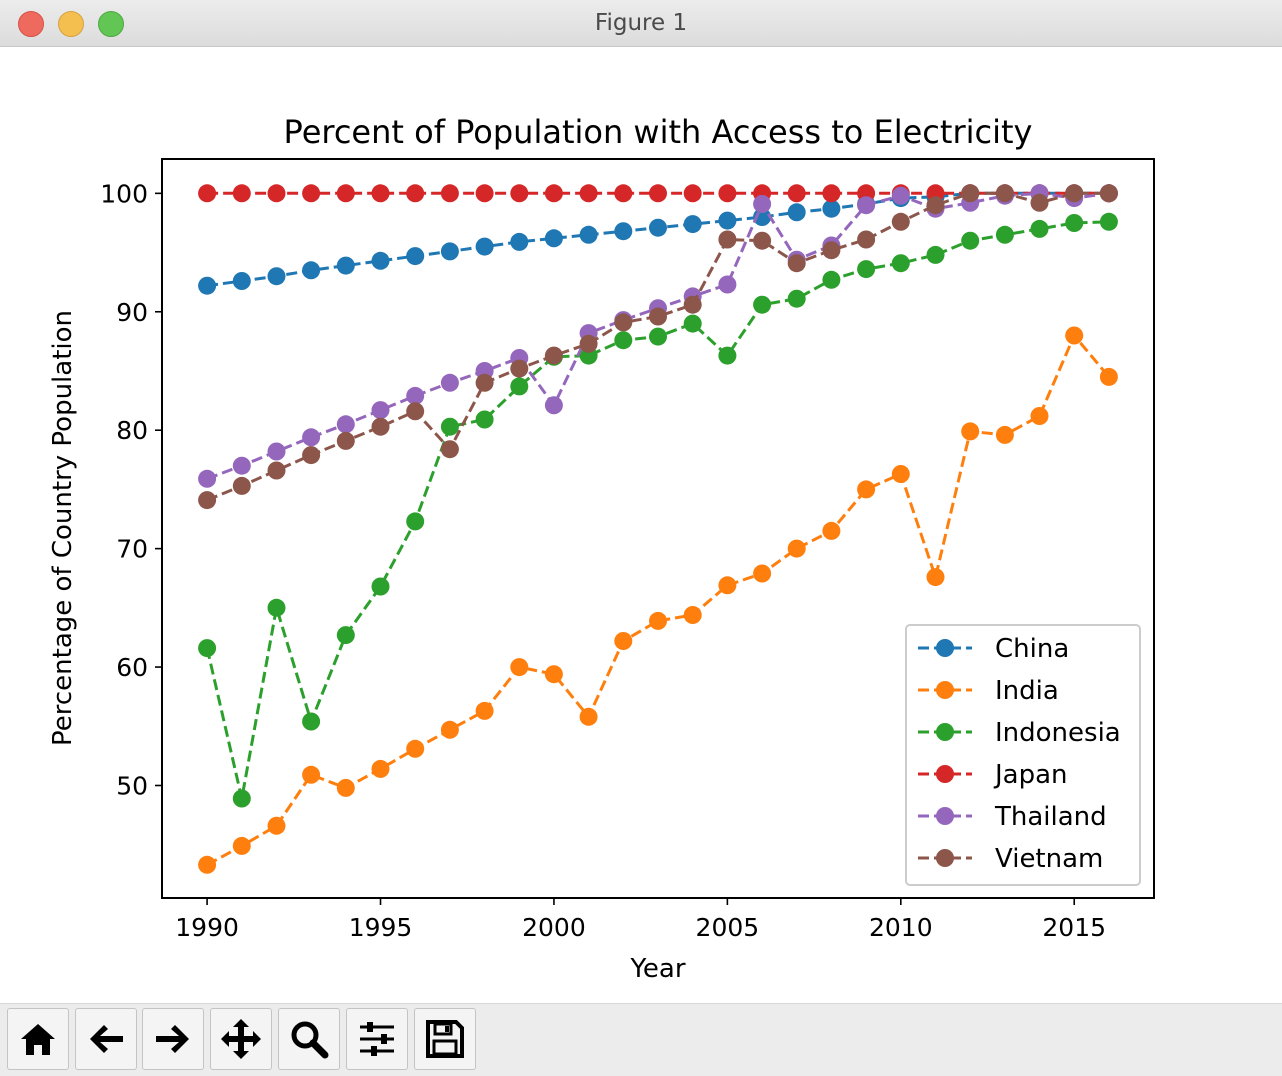  I want to click on magnifier-icon, so click(310, 1040).